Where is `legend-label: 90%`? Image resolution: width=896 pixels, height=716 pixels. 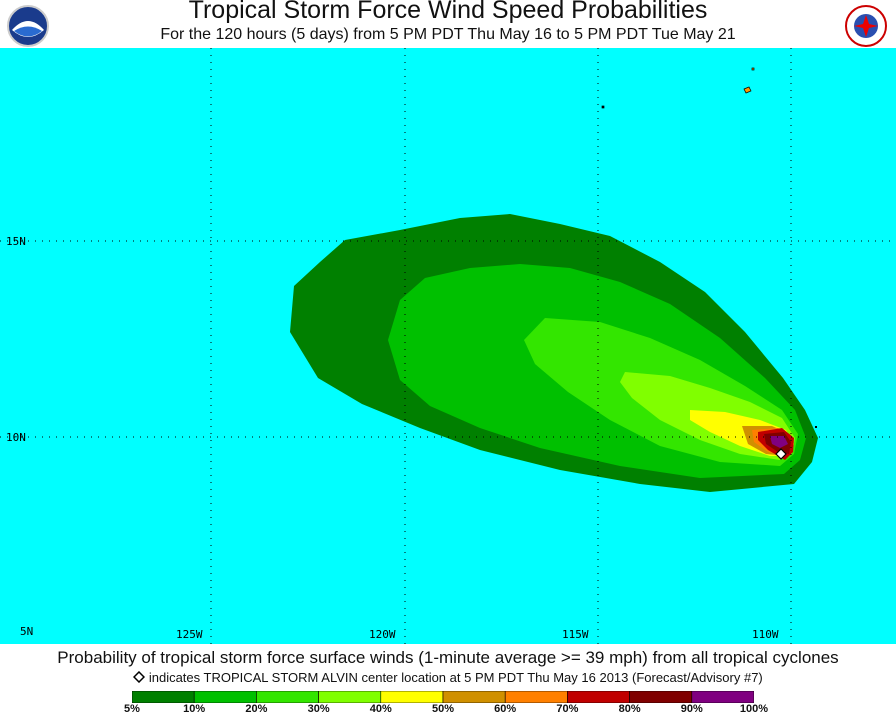
legend-label: 90% is located at coordinates (691, 709).